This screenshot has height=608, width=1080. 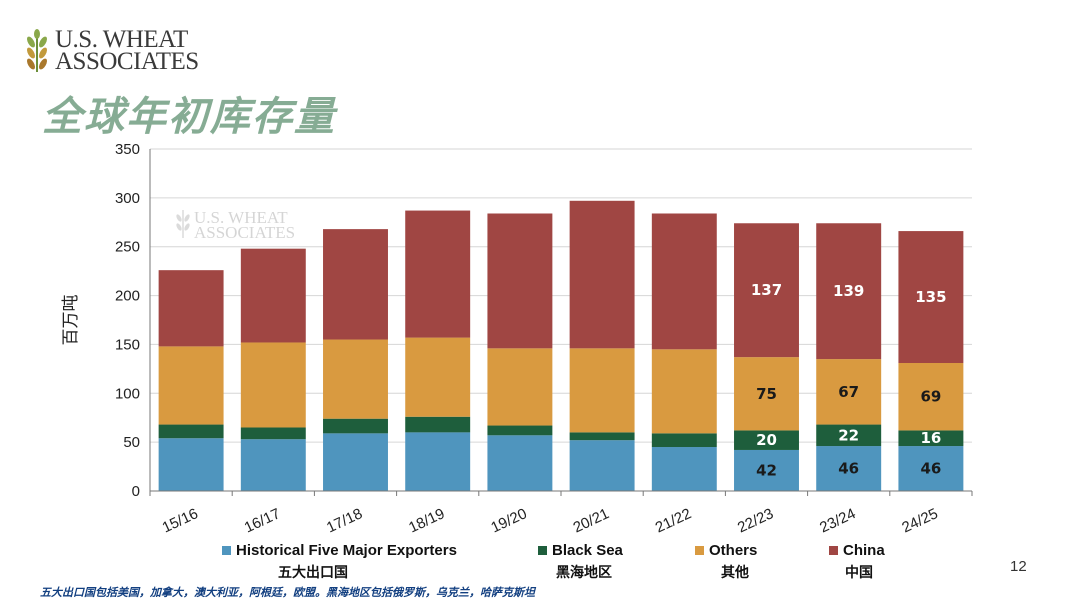 What do you see at coordinates (1018, 566) in the screenshot?
I see `page-number: 12` at bounding box center [1018, 566].